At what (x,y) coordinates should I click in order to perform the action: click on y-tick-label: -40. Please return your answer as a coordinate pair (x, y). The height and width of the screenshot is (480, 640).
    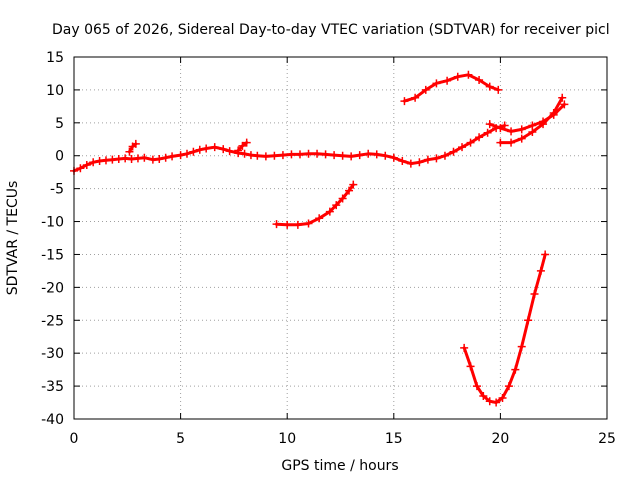
    Looking at the image, I should click on (52, 420).